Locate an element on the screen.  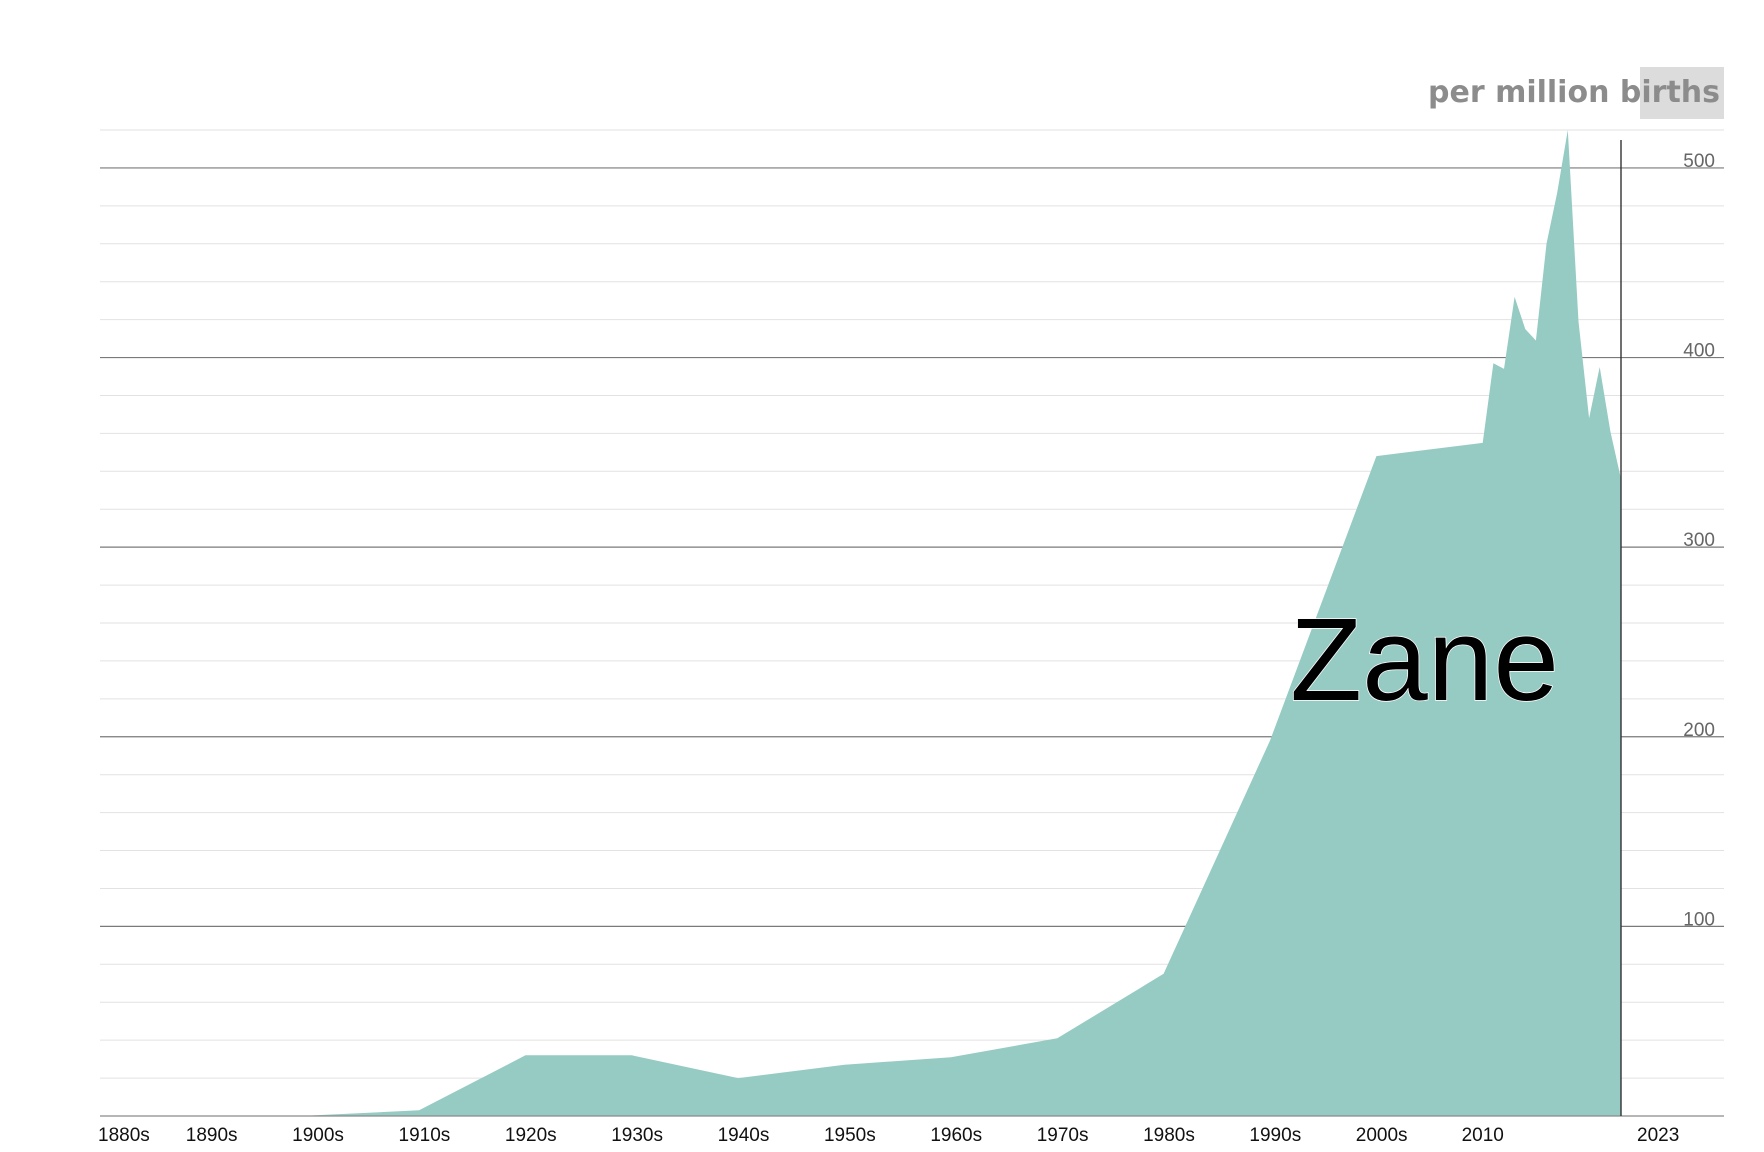
x-tick-label: 1940s is located at coordinates (744, 1135).